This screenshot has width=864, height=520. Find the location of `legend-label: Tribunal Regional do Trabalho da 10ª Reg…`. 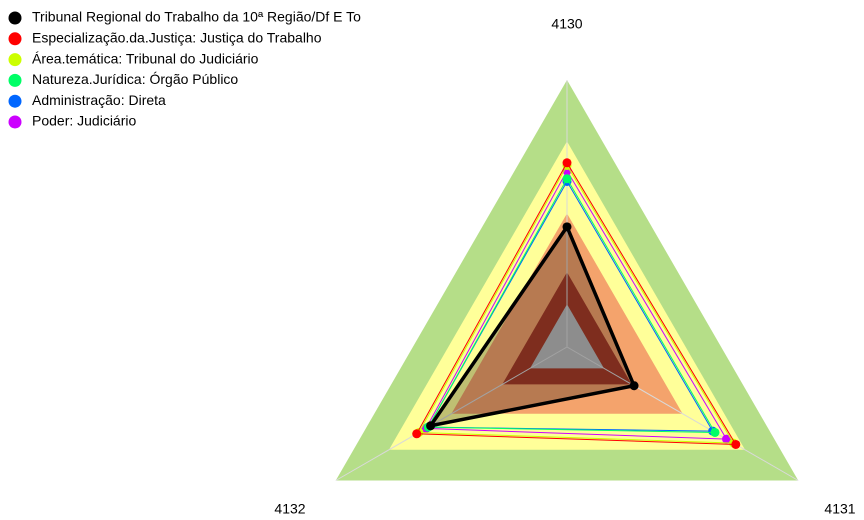

legend-label: Tribunal Regional do Trabalho da 10ª Reg… is located at coordinates (196, 17).